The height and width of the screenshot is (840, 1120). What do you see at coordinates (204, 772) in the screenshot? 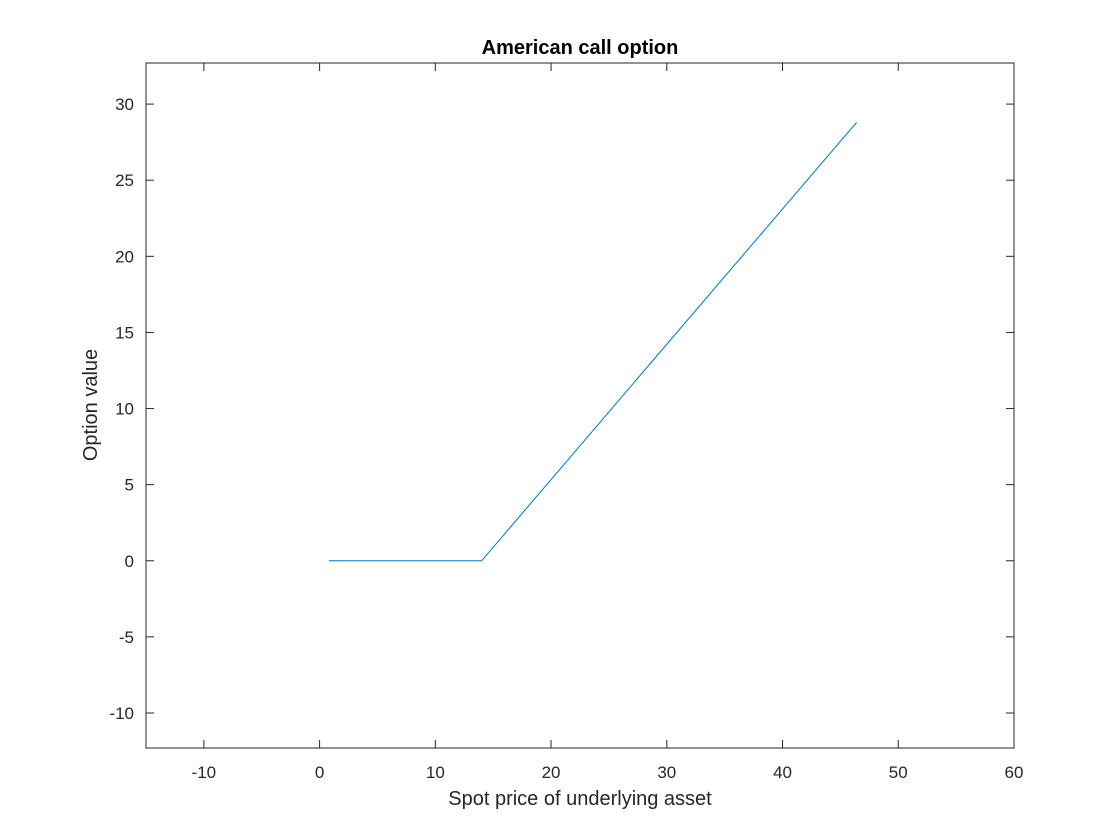
I see `x-tick-label: -10` at bounding box center [204, 772].